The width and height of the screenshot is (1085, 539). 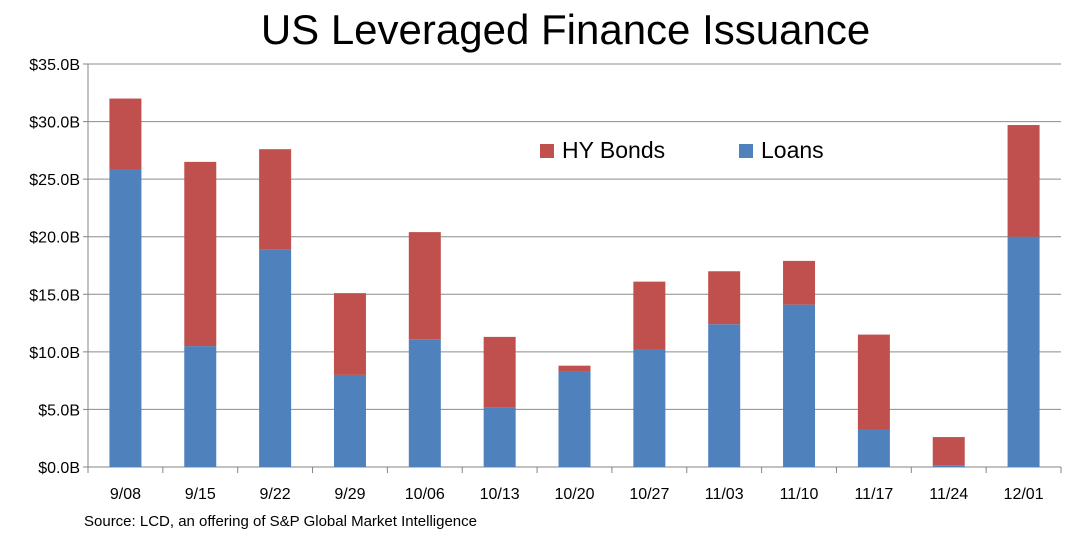 What do you see at coordinates (425, 494) in the screenshot?
I see `x-tick-label: 10/06` at bounding box center [425, 494].